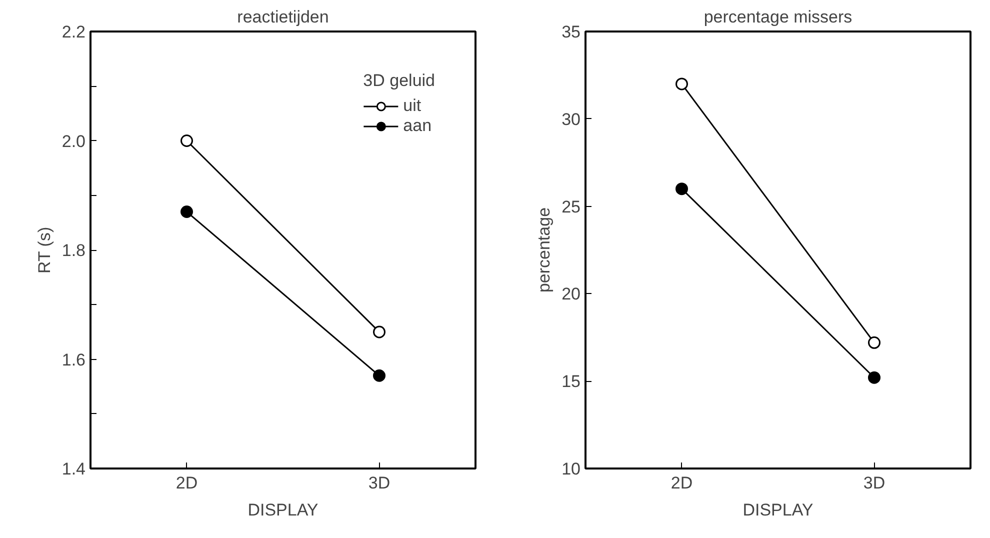  I want to click on chart-title: percentage missers, so click(778, 17).